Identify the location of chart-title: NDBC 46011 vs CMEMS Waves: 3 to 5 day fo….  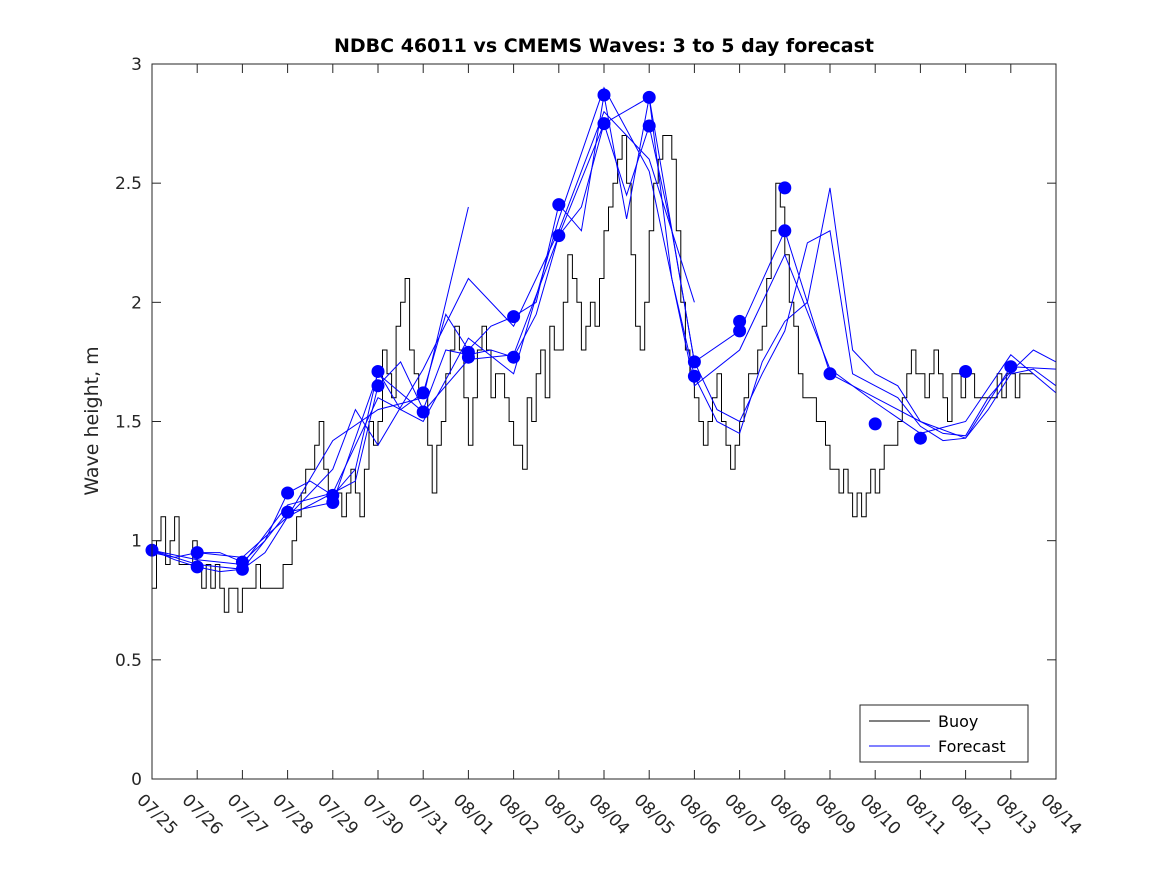
(604, 46).